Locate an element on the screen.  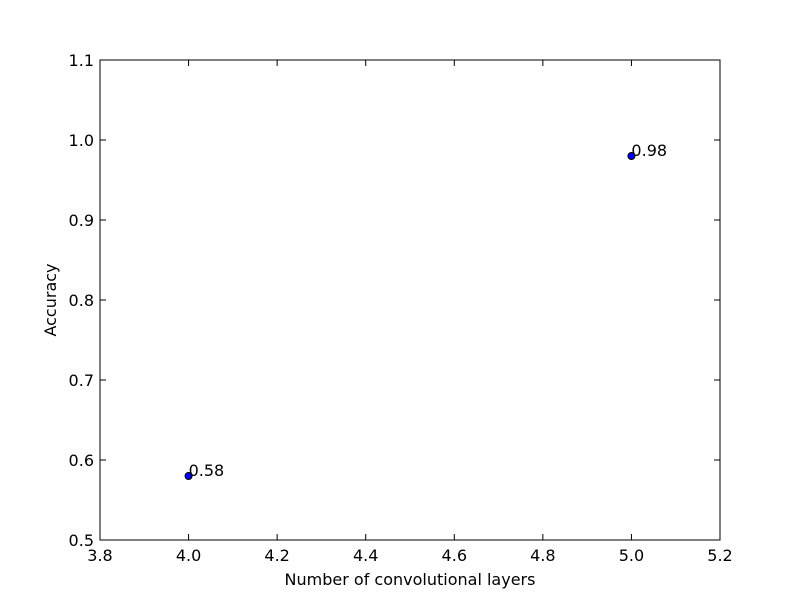
y-tick-label: 0.7 is located at coordinates (81, 380).